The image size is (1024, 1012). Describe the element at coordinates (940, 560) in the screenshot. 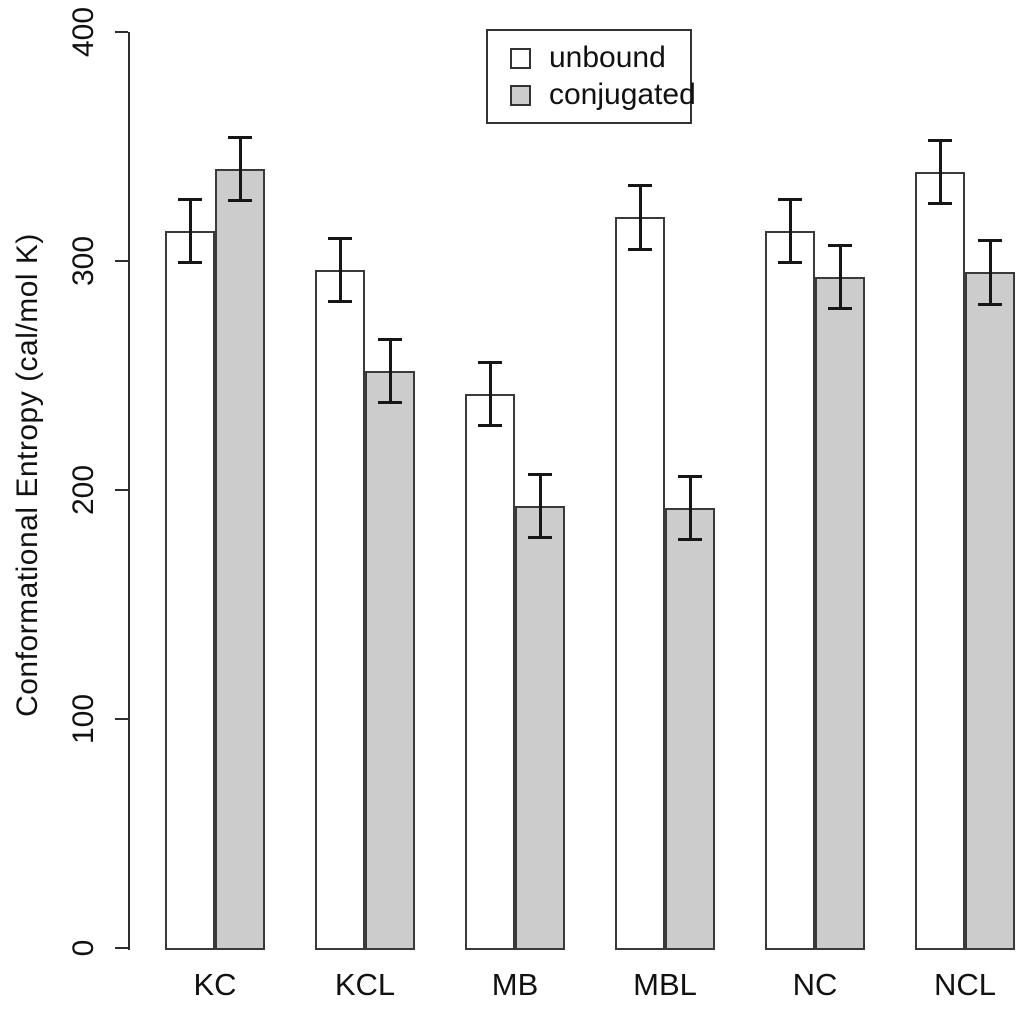

I see `bar-unbound-NCL` at that location.